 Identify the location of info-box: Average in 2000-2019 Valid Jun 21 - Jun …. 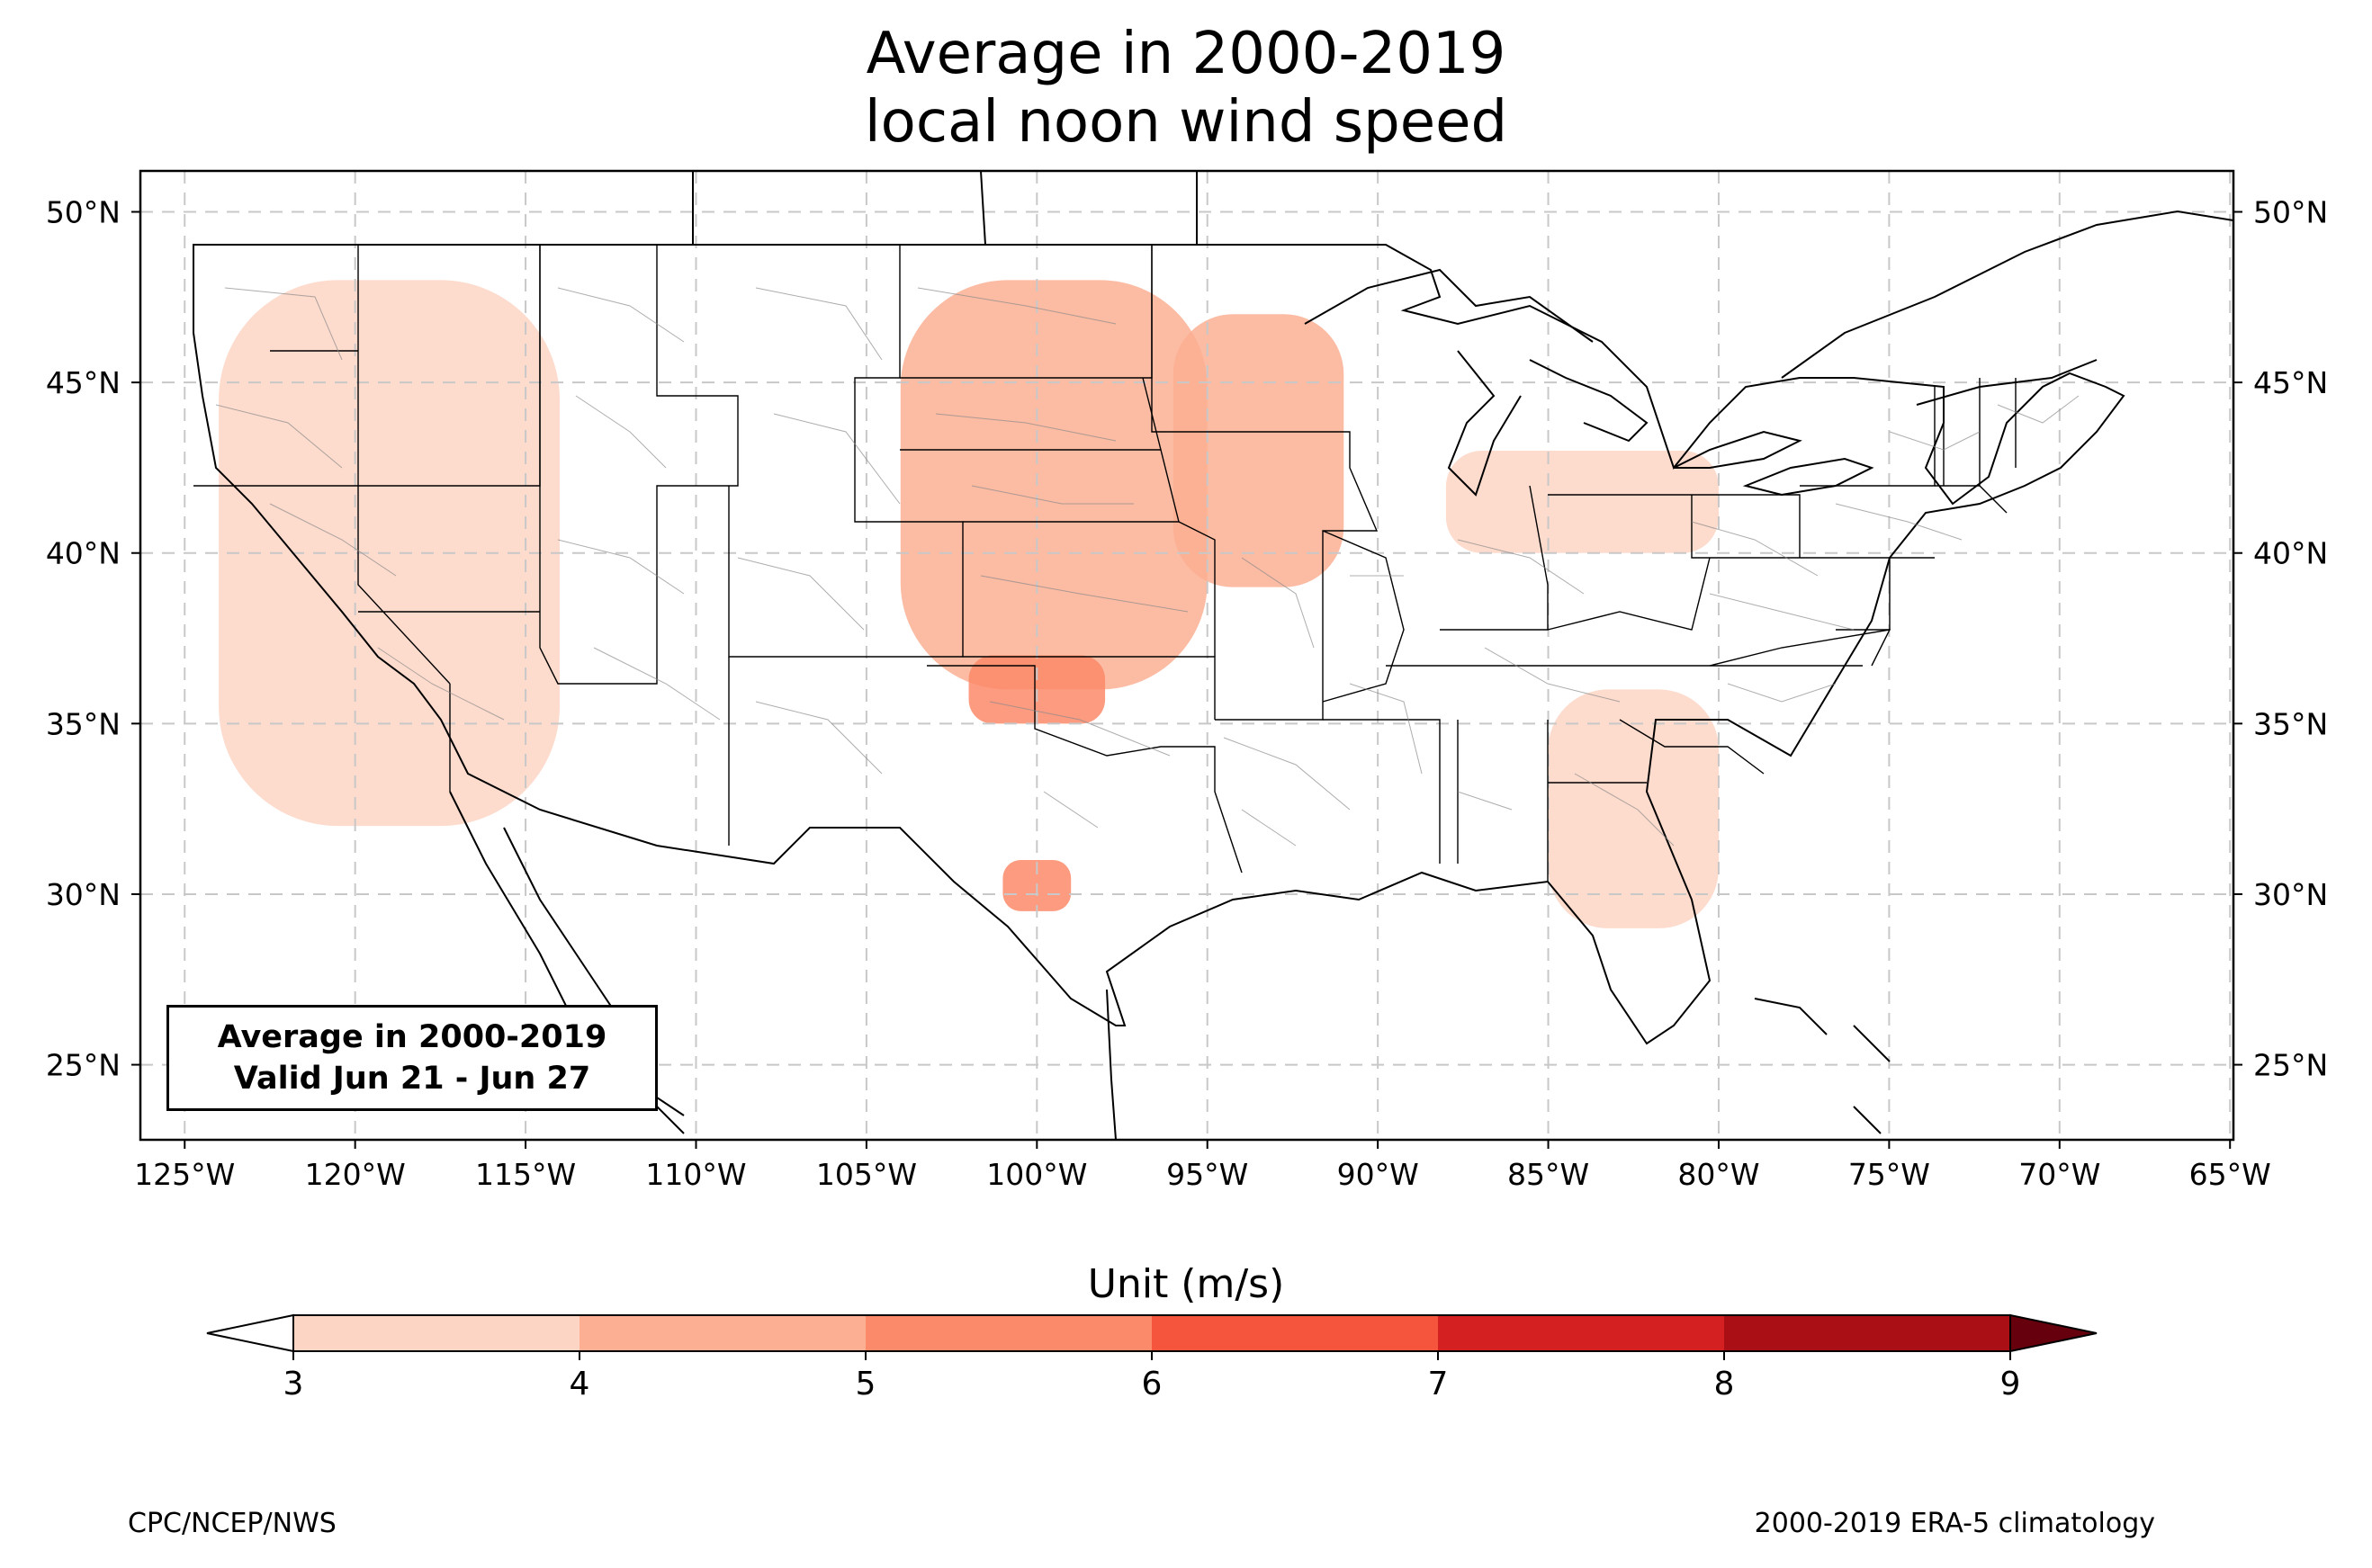
(412, 1058).